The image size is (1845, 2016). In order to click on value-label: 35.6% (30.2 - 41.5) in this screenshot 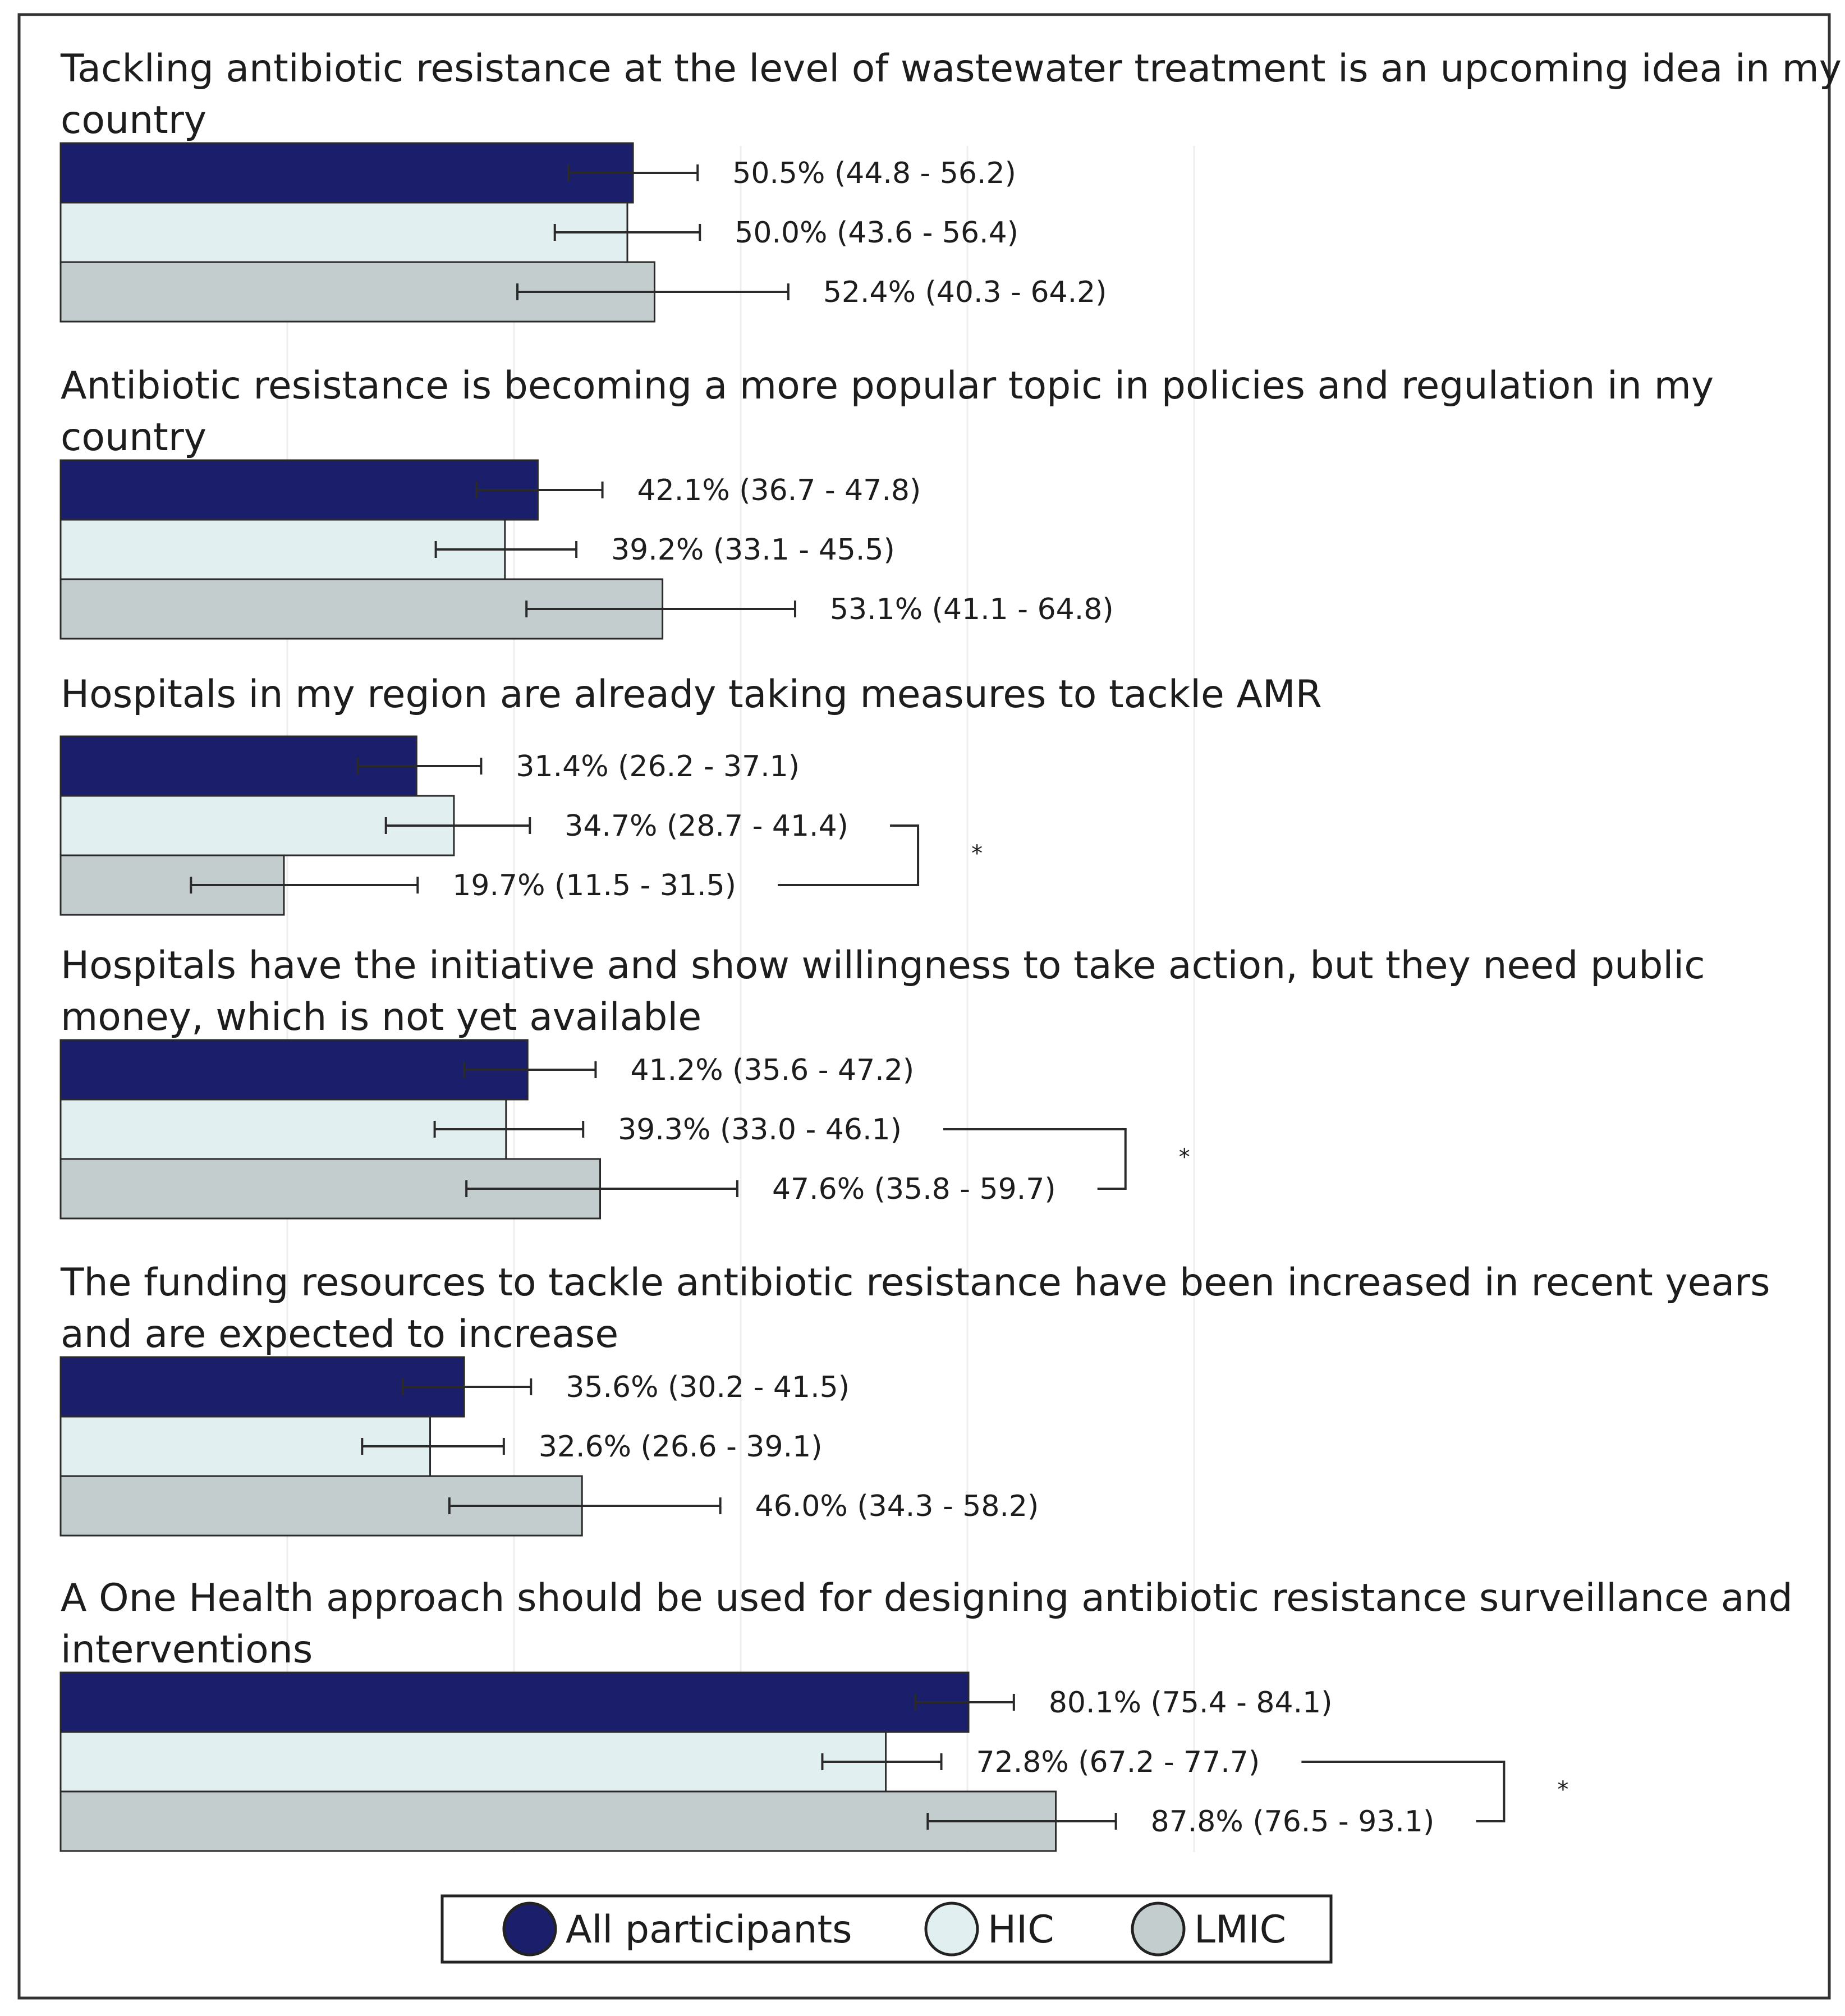, I will do `click(708, 1388)`.